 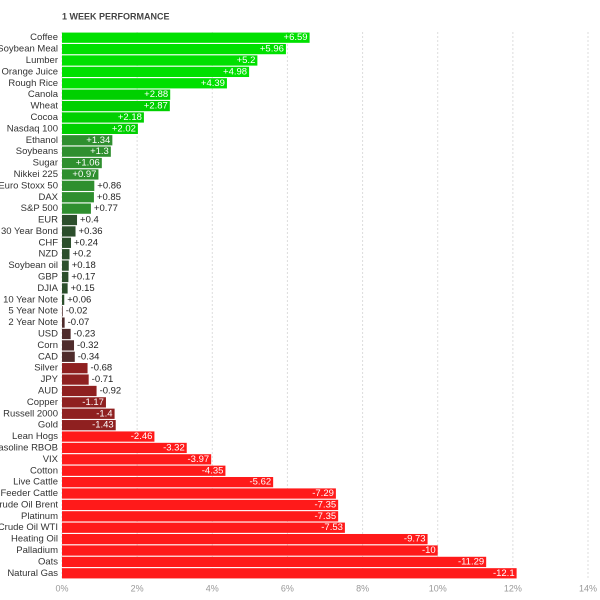 I want to click on chart-title: 1 WEEK PERFORMANCE, so click(x=116, y=16).